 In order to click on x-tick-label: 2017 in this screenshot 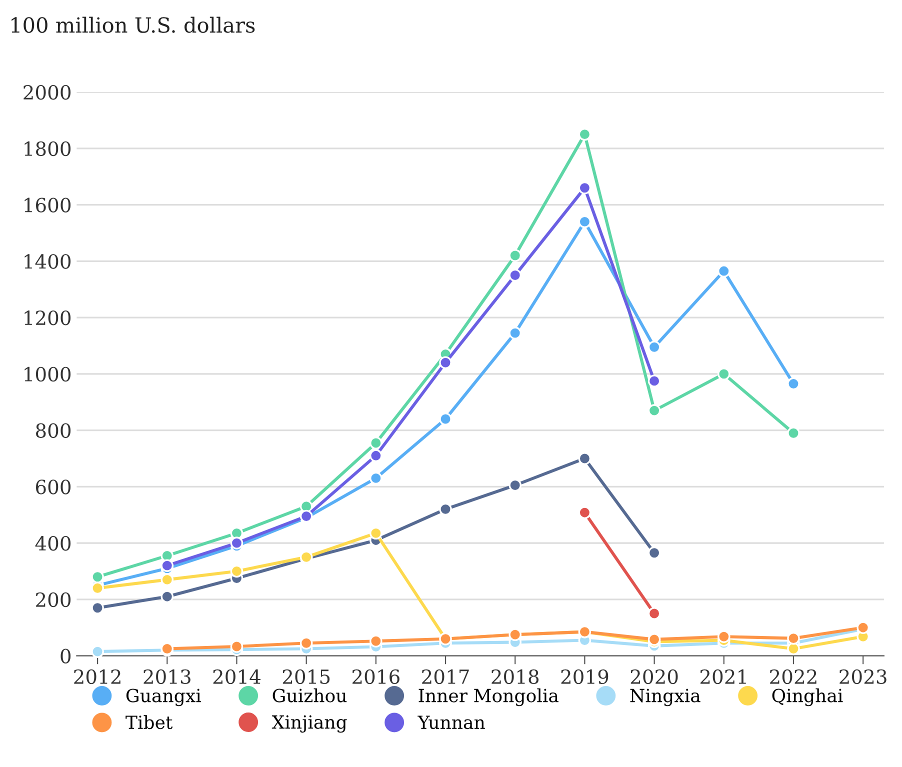, I will do `click(445, 676)`.